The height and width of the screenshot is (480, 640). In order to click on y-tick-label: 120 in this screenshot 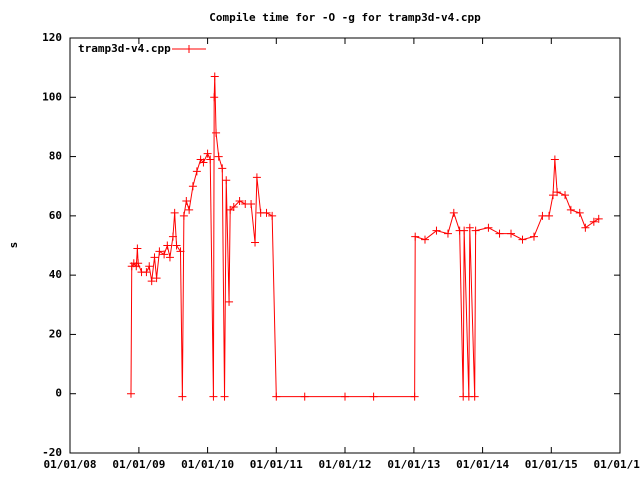, I will do `click(52, 37)`.